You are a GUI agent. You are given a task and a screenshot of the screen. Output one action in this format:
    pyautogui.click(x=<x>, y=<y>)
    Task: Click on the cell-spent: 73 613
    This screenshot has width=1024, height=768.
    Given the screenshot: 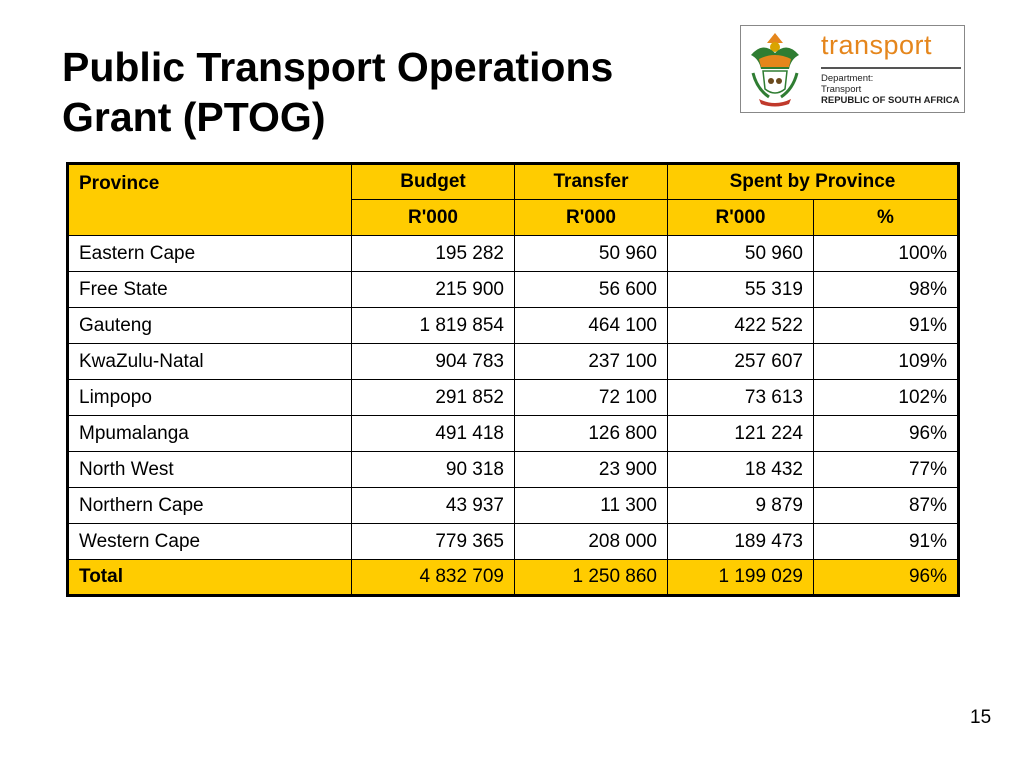 What is the action you would take?
    pyautogui.click(x=740, y=397)
    